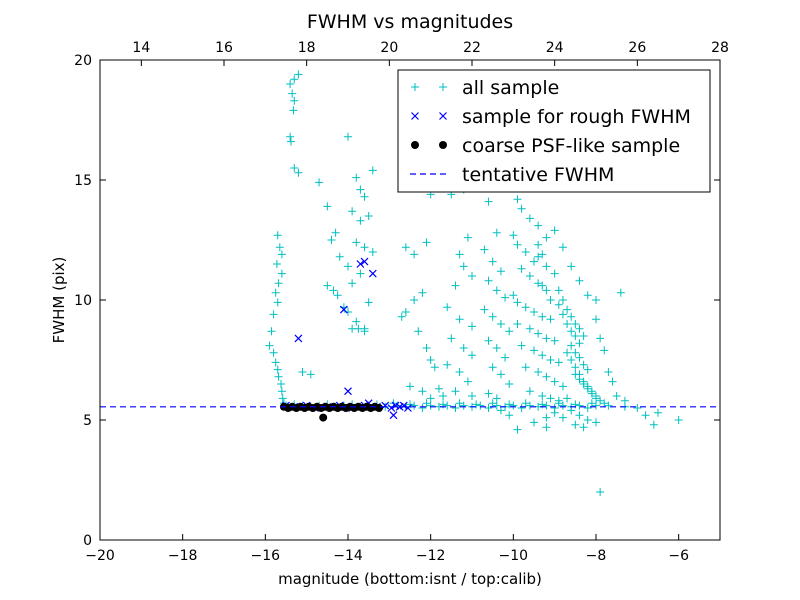 Image resolution: width=800 pixels, height=600 pixels. Describe the element at coordinates (389, 48) in the screenshot. I see `top-x-tick-label: 20` at that location.